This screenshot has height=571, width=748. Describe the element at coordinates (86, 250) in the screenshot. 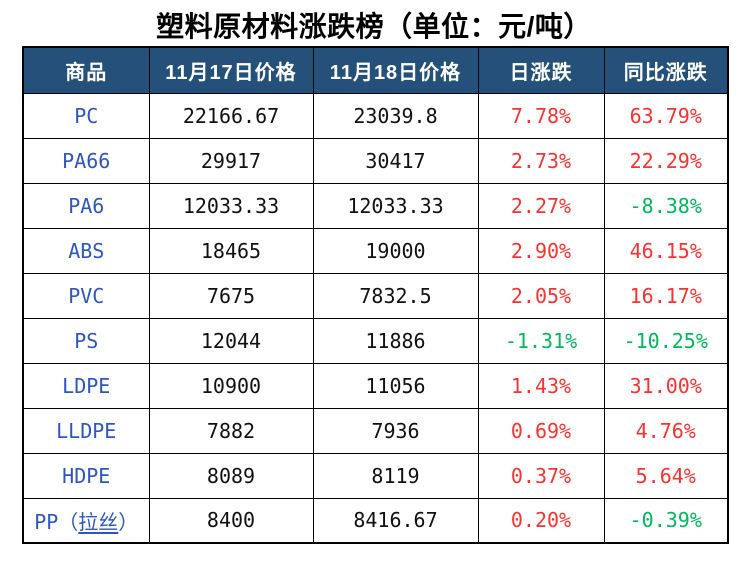

I see `product-cell: ABS` at that location.